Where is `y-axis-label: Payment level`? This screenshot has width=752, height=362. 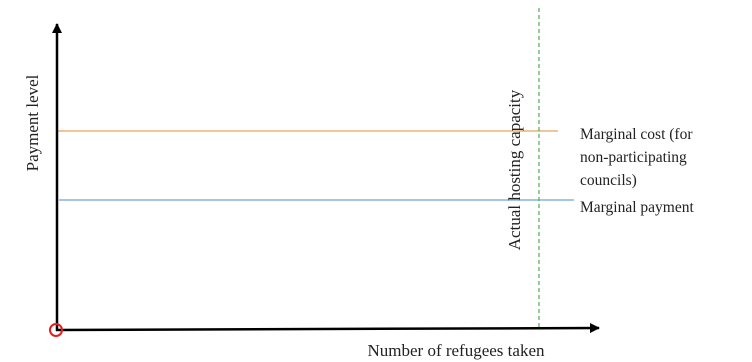 y-axis-label: Payment level is located at coordinates (32, 122).